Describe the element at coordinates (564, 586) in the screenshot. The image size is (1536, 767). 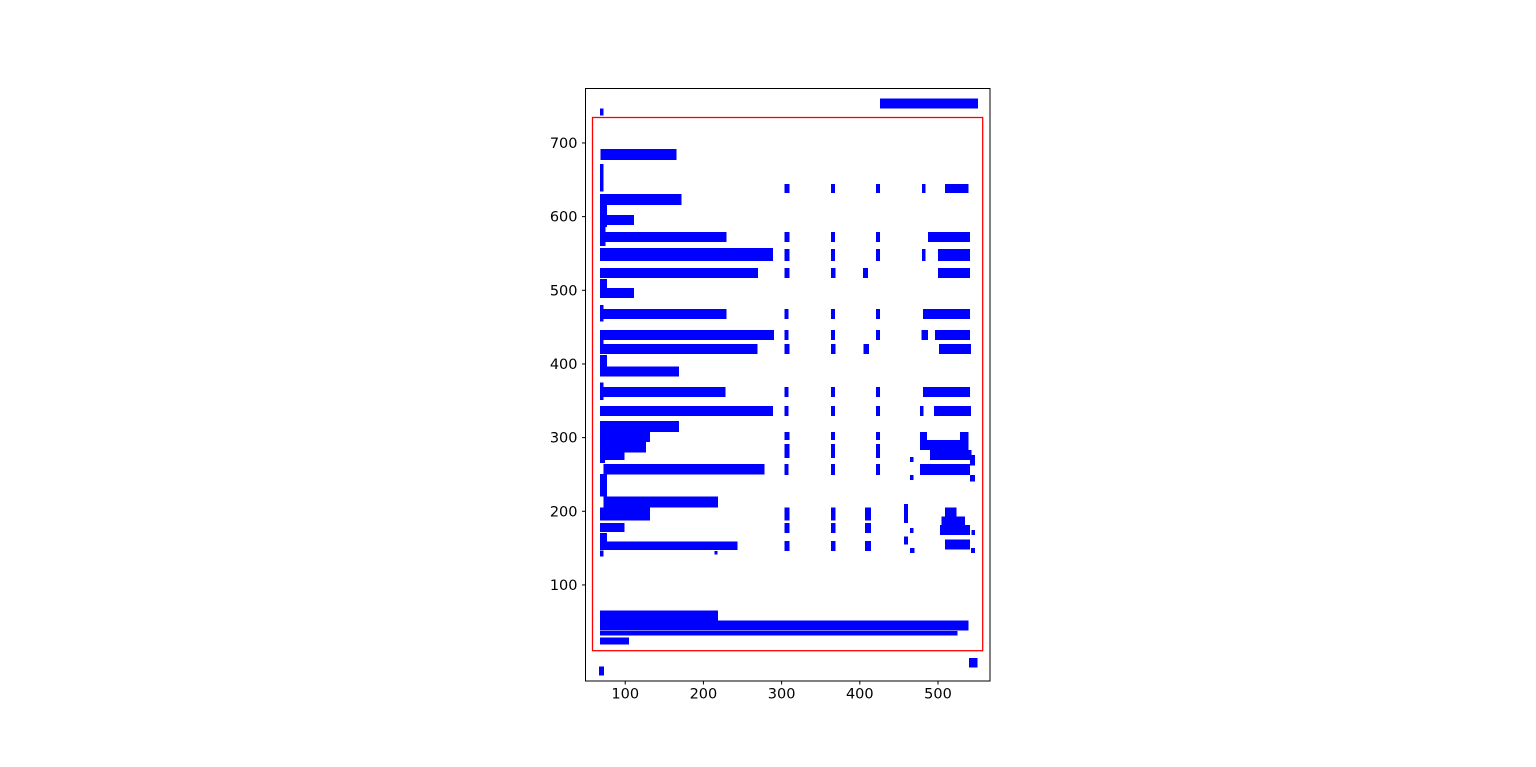
I see `y-tick-label: 100` at that location.